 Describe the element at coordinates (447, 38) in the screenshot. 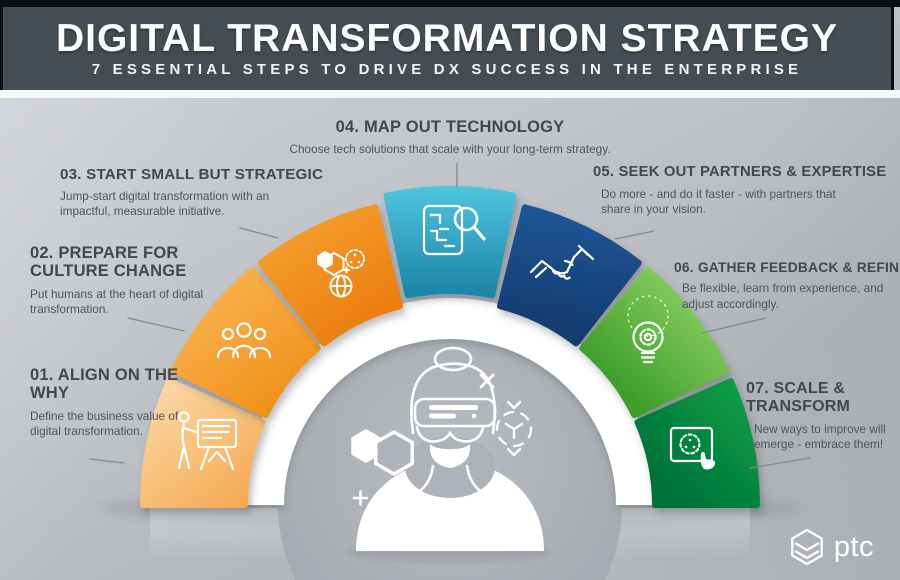

I see `page-title: DIGITAL TRANSFORMATION STRATEGY` at that location.